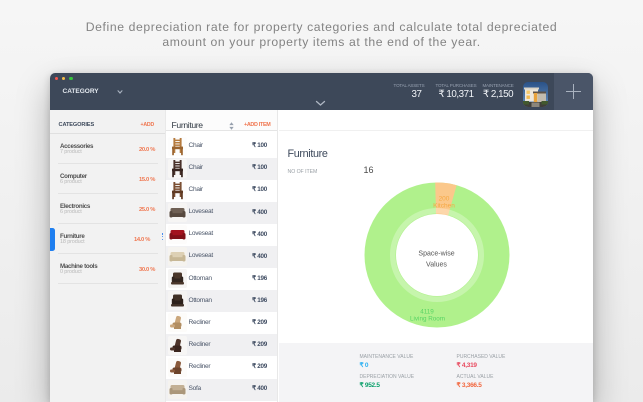 Image resolution: width=643 pixels, height=402 pixels. Describe the element at coordinates (444, 205) in the screenshot. I see `svg-text: Kitchen` at that location.